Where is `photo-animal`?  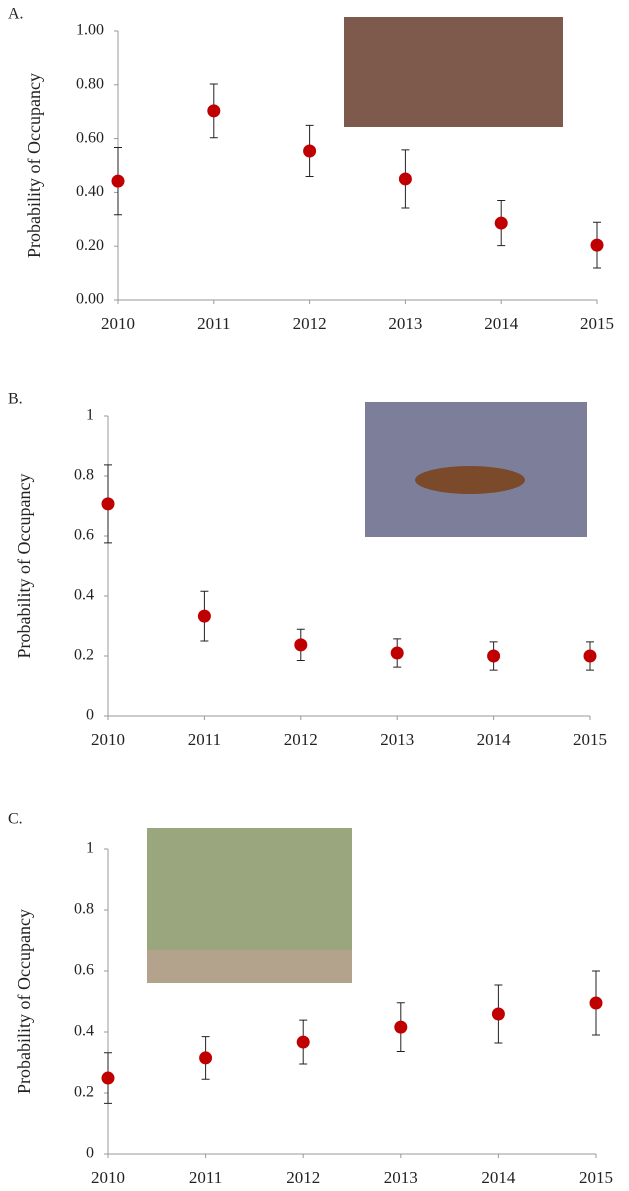 photo-animal is located at coordinates (470, 480).